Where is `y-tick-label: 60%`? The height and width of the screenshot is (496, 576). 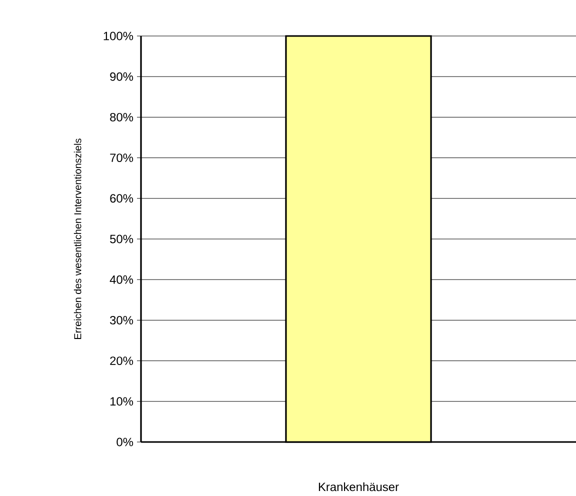
y-tick-label: 60% is located at coordinates (122, 198).